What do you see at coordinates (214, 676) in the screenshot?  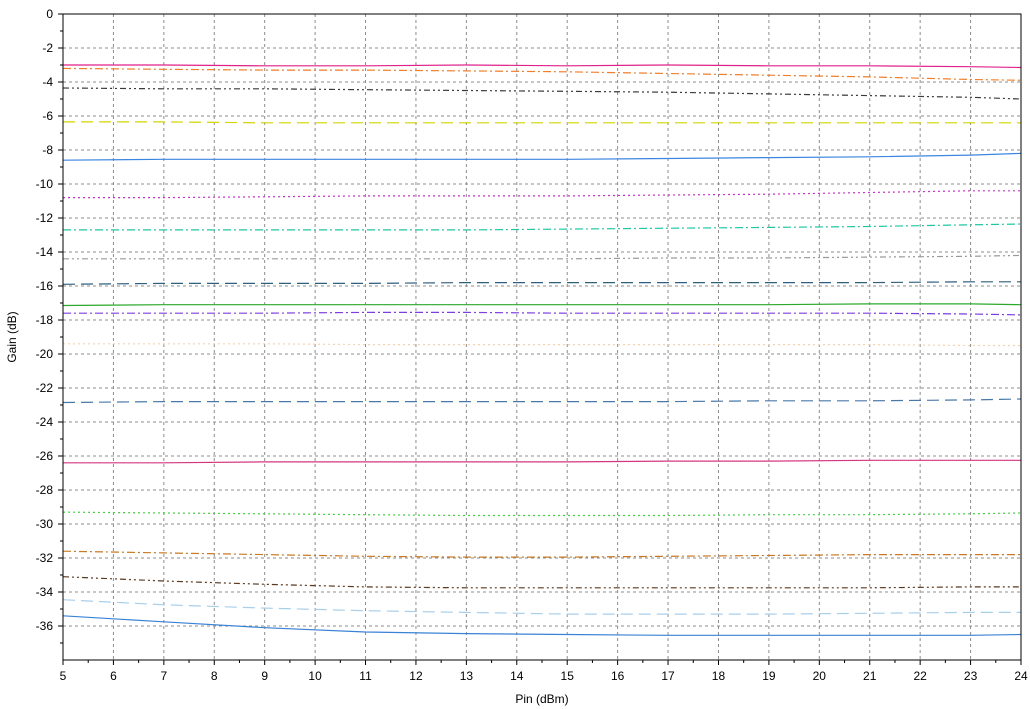 I see `x-tick-label: 8` at bounding box center [214, 676].